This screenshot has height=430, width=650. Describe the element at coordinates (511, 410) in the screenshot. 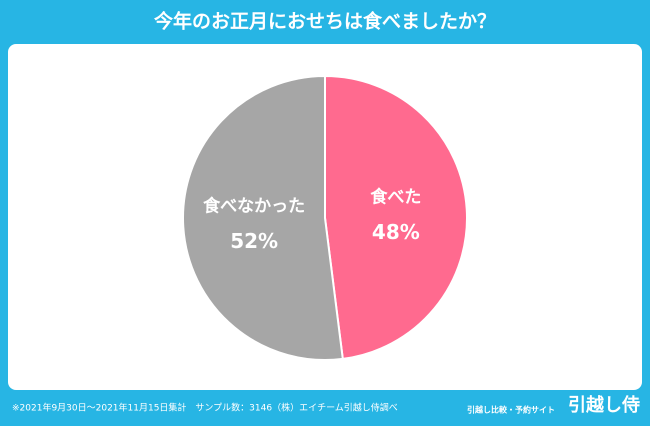

I see `brand-tagline: 引越し比較・予約サイト` at that location.